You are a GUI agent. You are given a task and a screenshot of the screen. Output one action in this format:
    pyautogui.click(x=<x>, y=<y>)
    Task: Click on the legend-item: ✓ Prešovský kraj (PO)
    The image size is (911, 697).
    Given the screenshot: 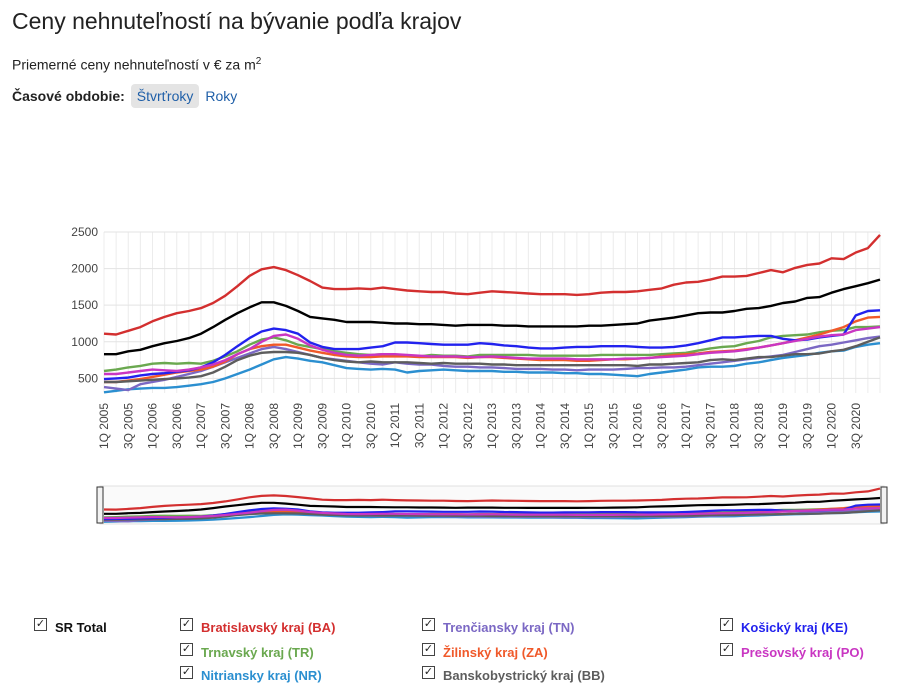 What is the action you would take?
    pyautogui.click(x=792, y=651)
    